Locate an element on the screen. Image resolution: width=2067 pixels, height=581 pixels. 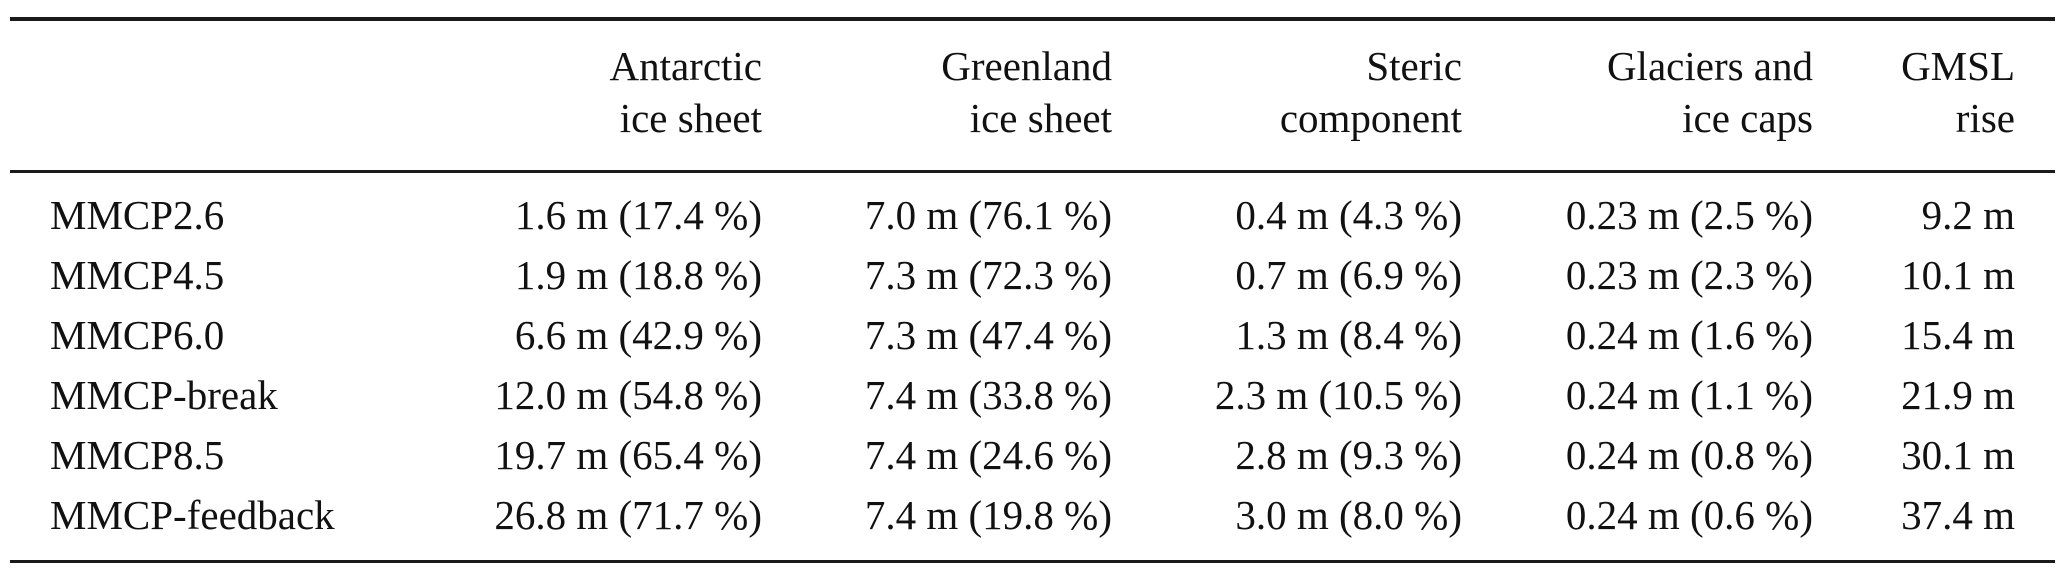
glaciers-cell: 0.23 m (2.3 %) is located at coordinates (1689, 275).